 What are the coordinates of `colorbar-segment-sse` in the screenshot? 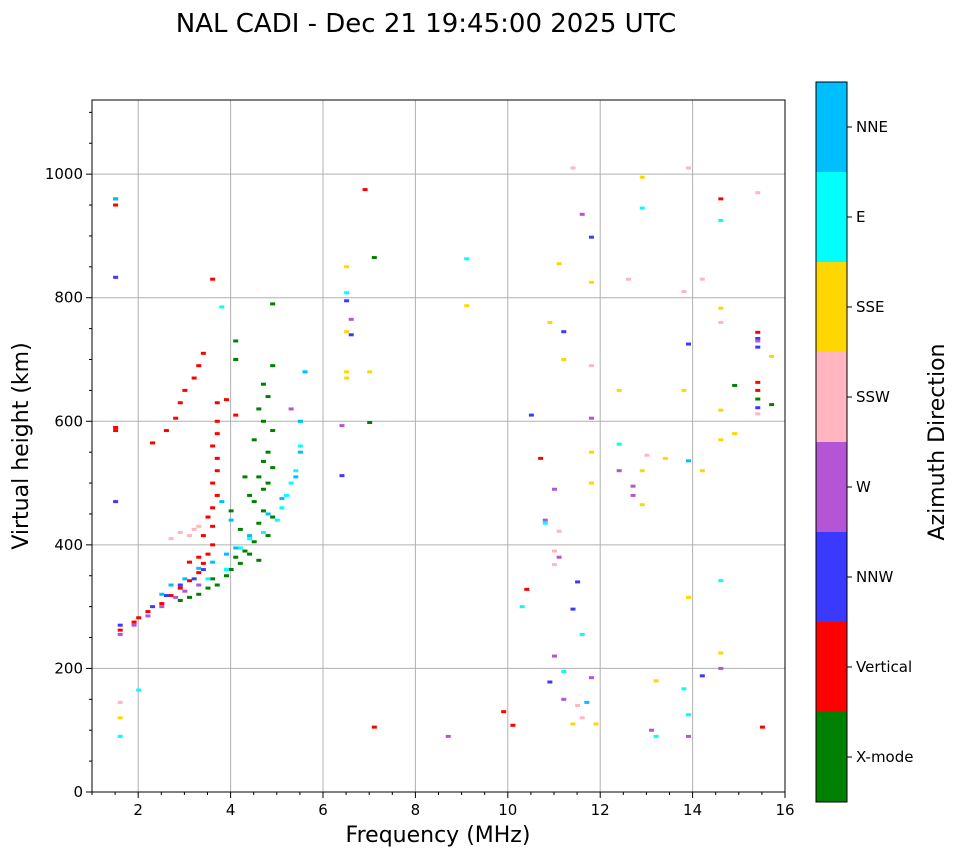 It's located at (831, 307).